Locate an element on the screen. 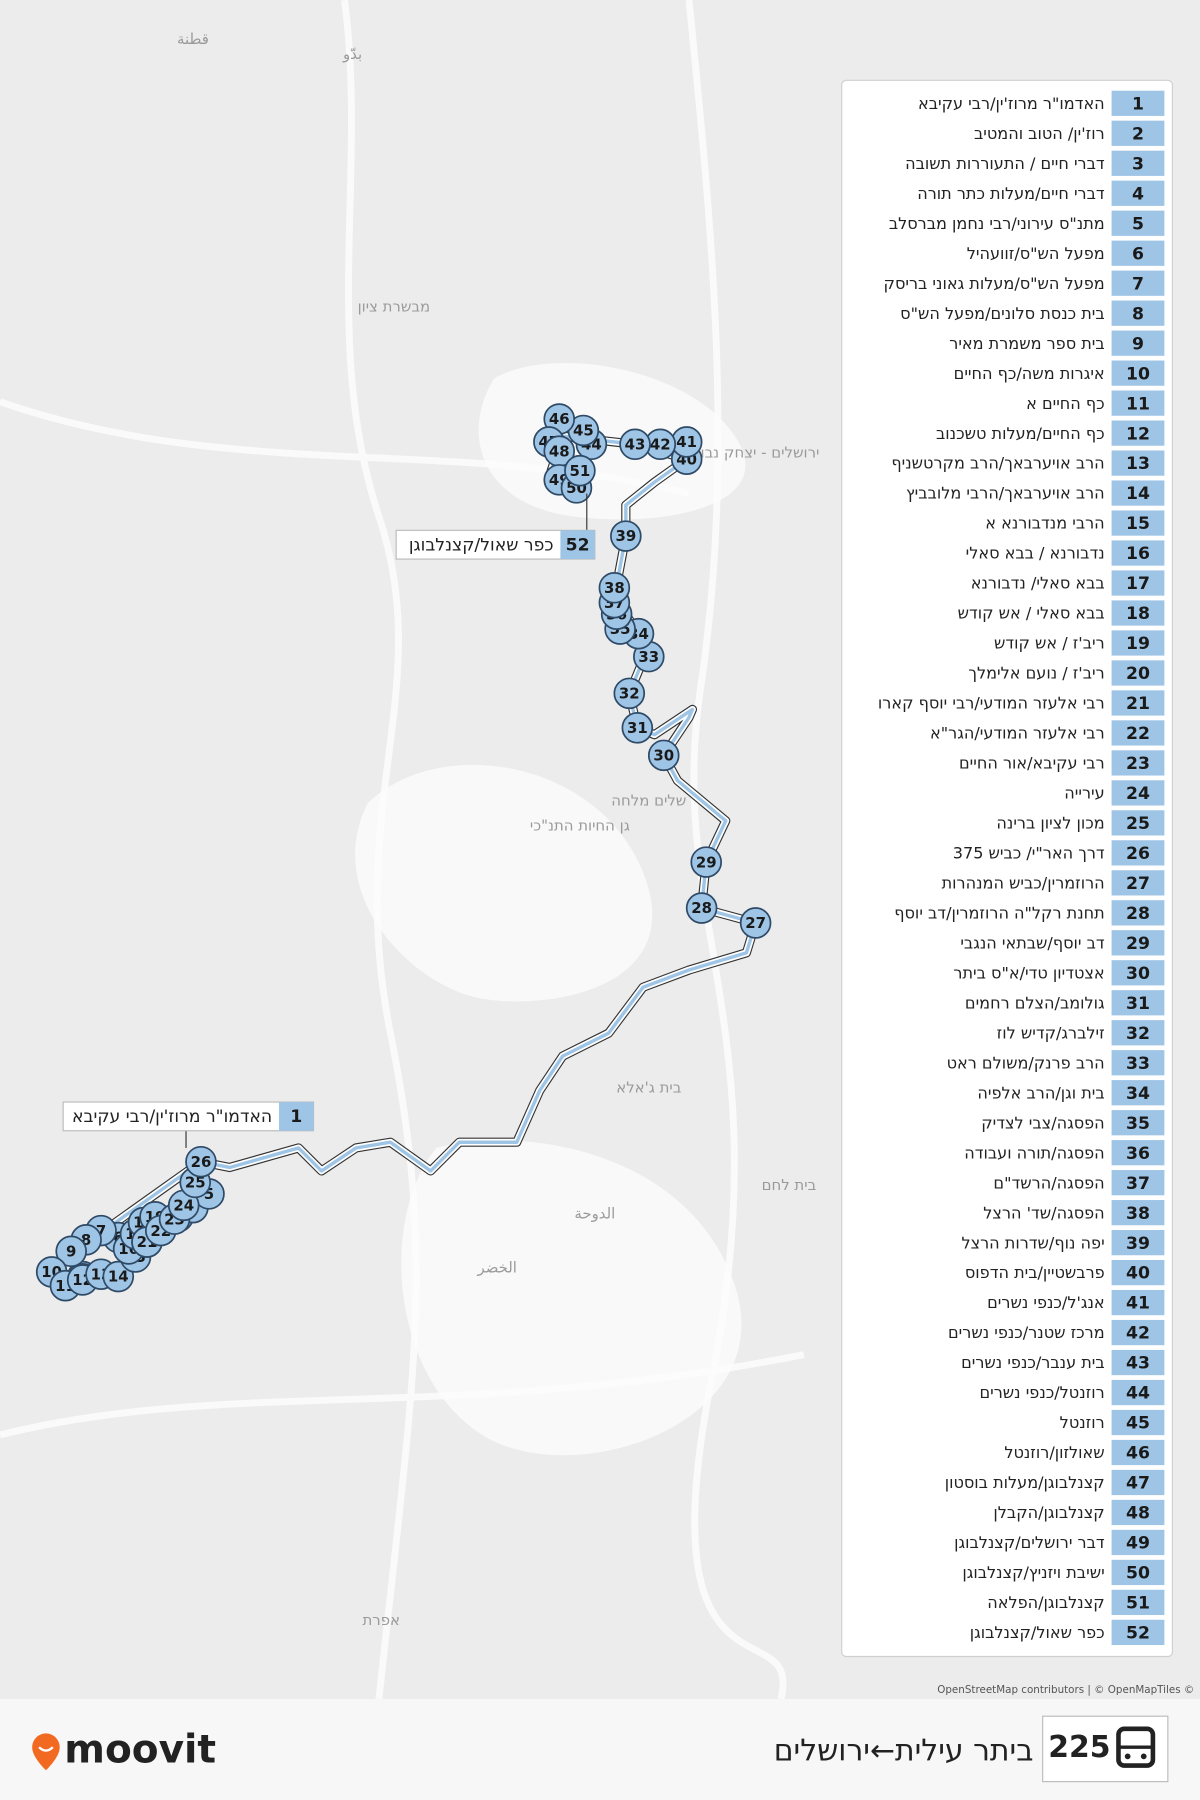  map-label: גן החיות התנ"כי is located at coordinates (580, 826).